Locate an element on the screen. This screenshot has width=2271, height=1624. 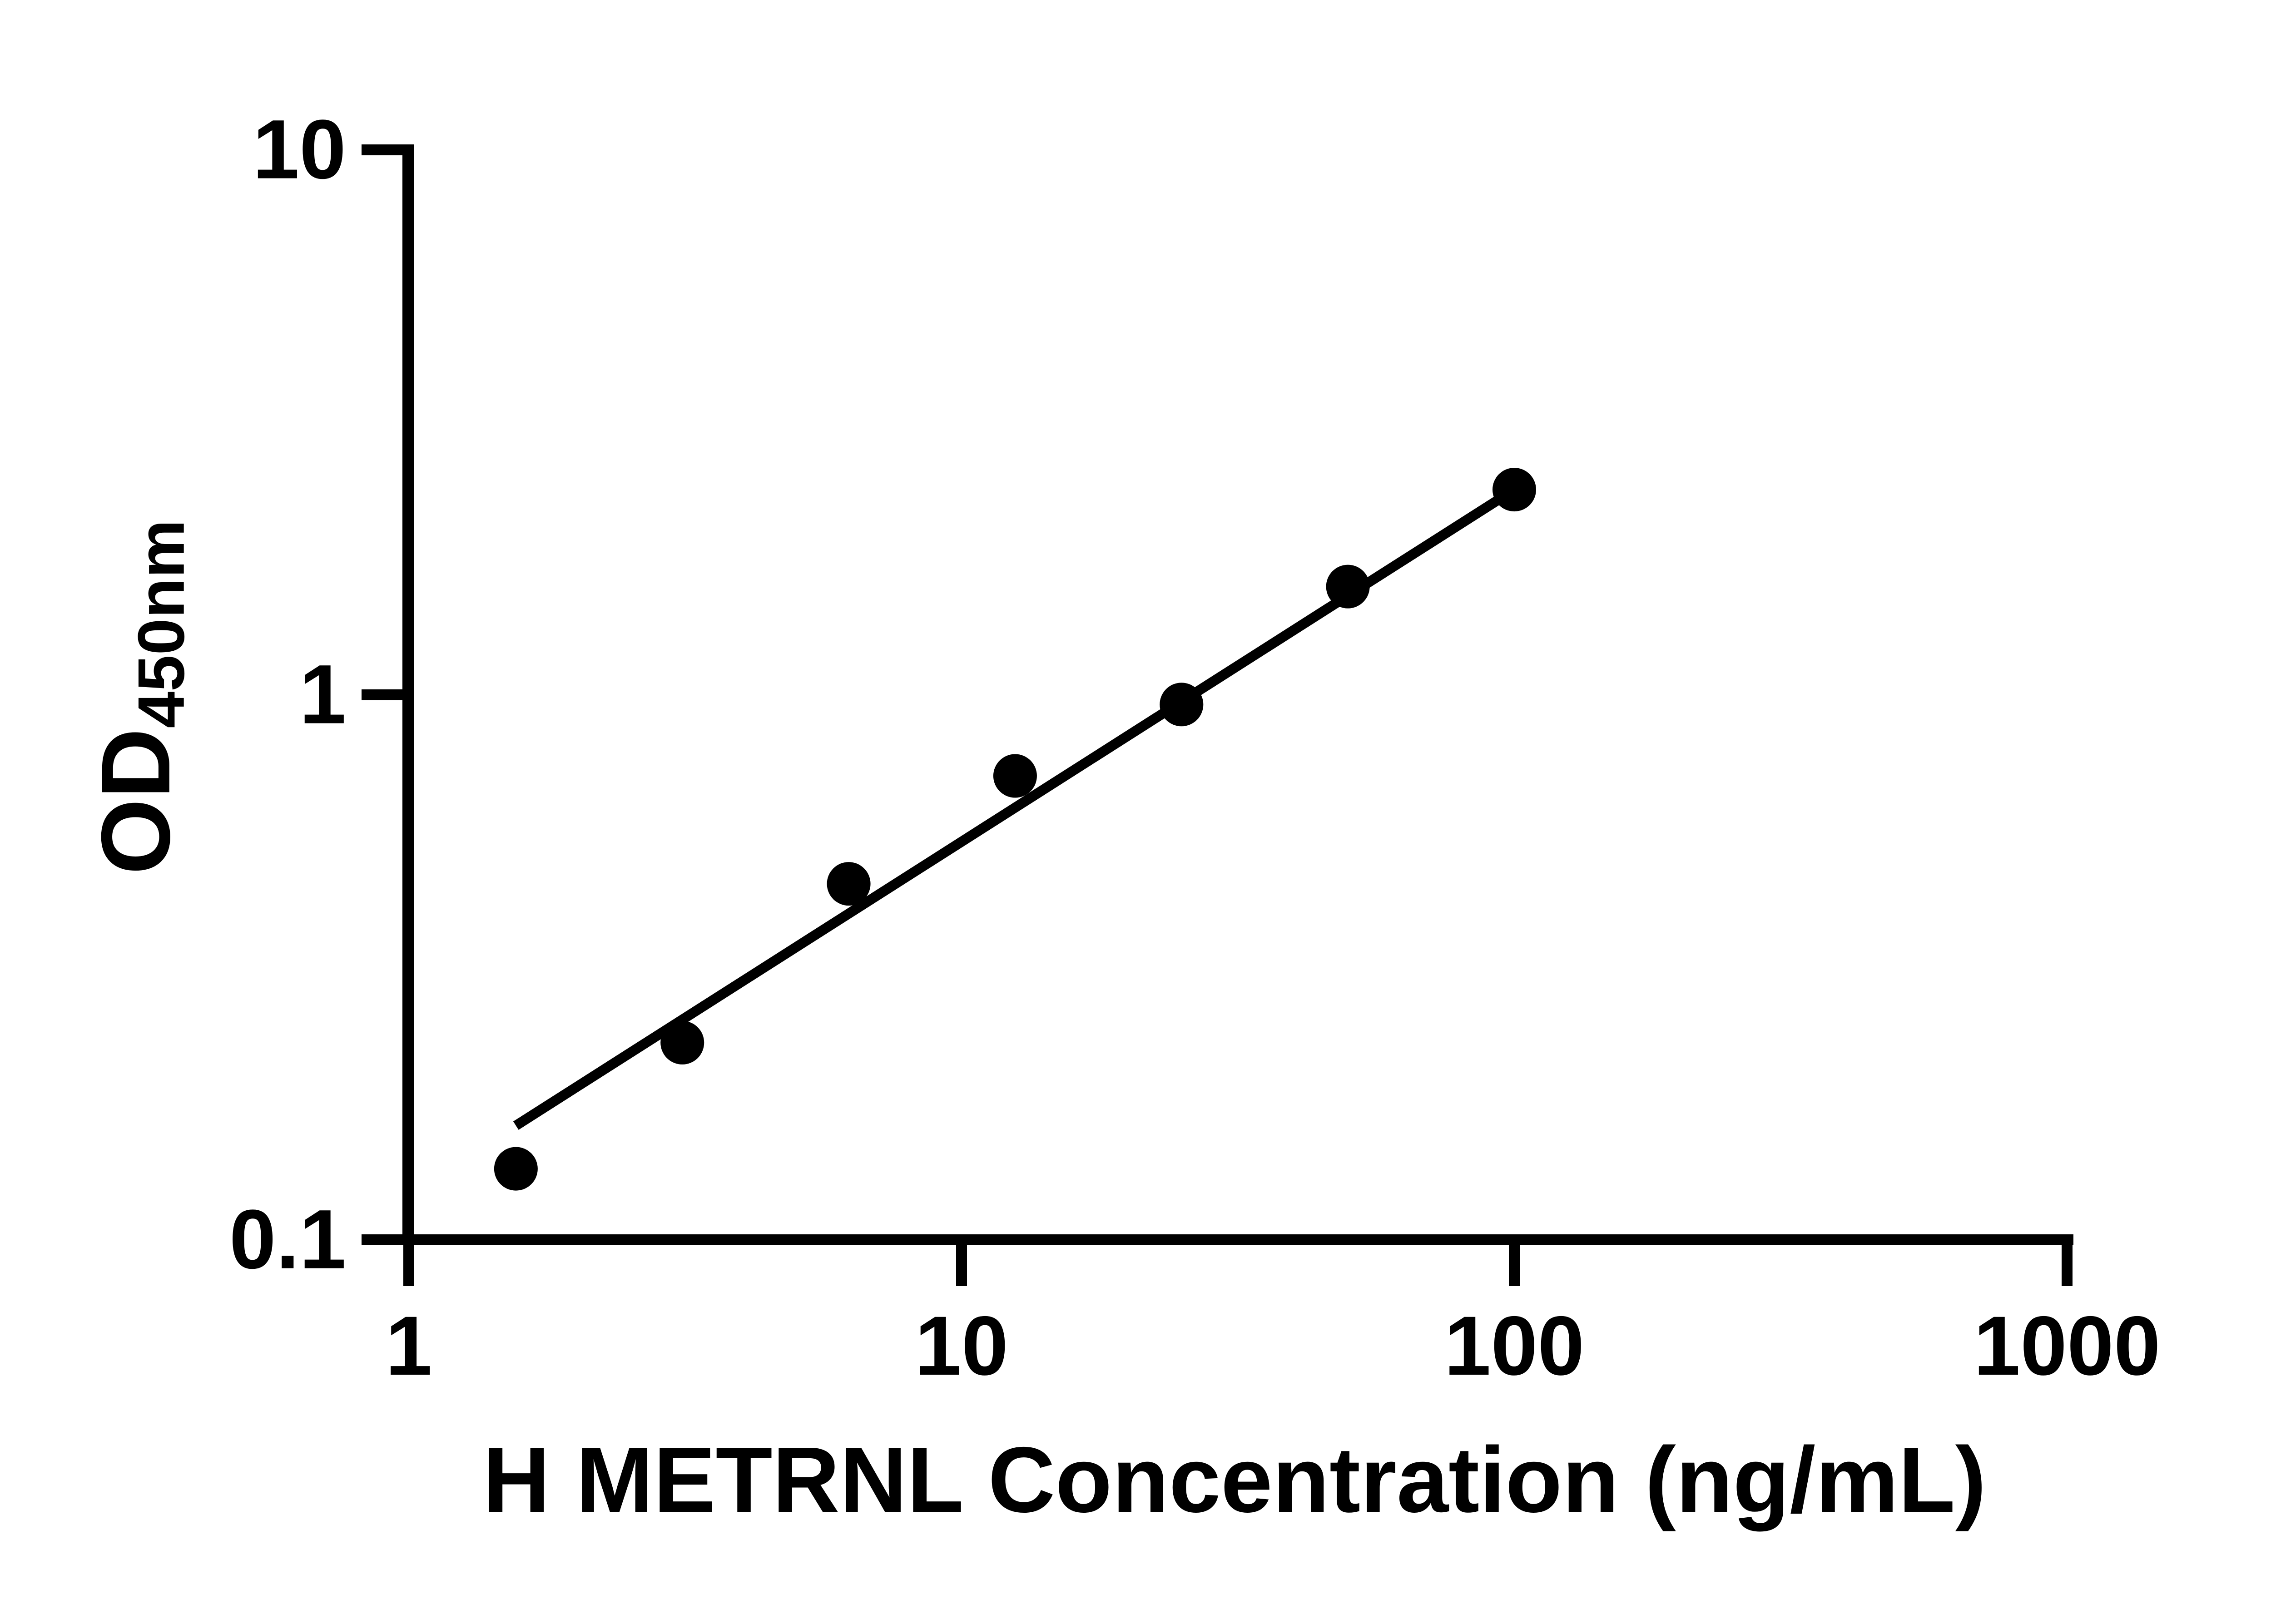
y-axis-line is located at coordinates (408, 694).